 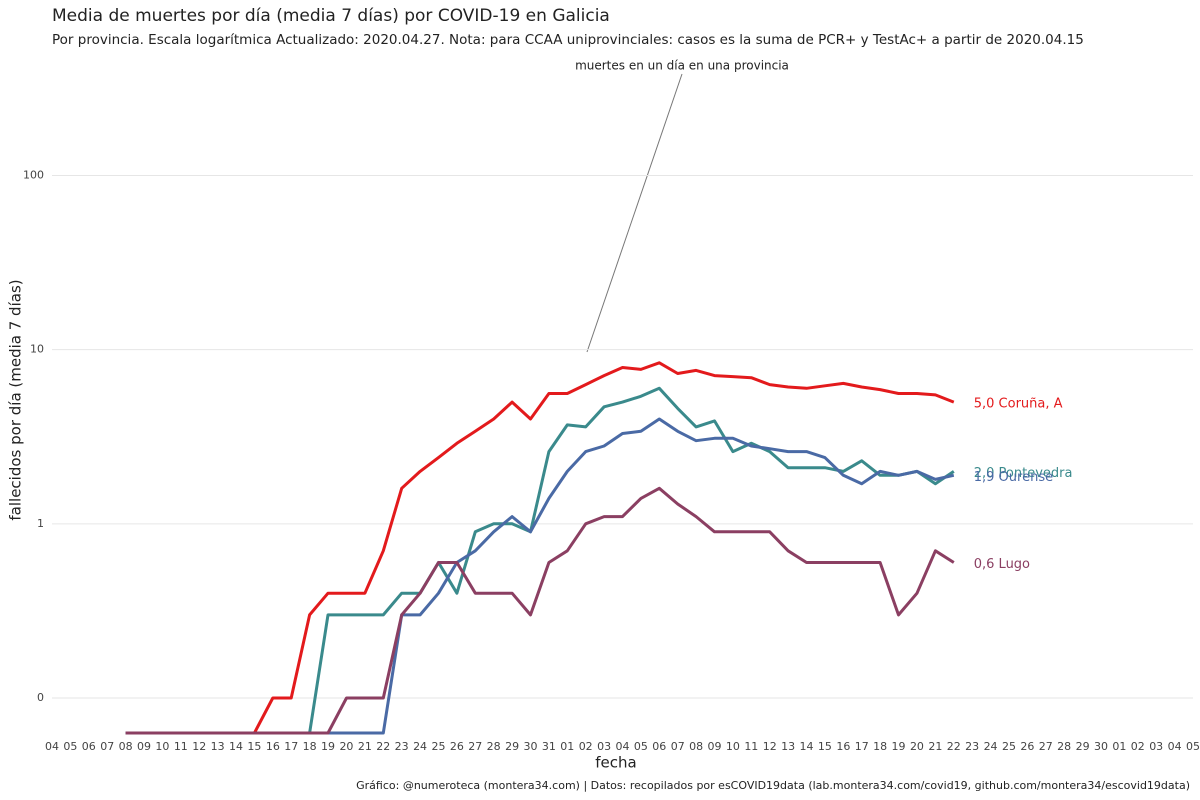 What do you see at coordinates (40, 523) in the screenshot?
I see `y-tick-label: 1` at bounding box center [40, 523].